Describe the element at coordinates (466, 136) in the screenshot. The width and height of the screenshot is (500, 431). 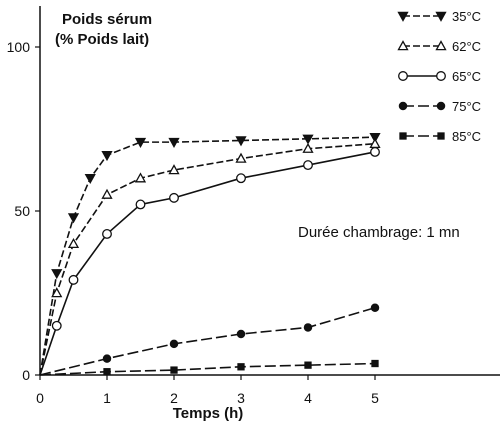
I see `legend-label: 85°C` at that location.